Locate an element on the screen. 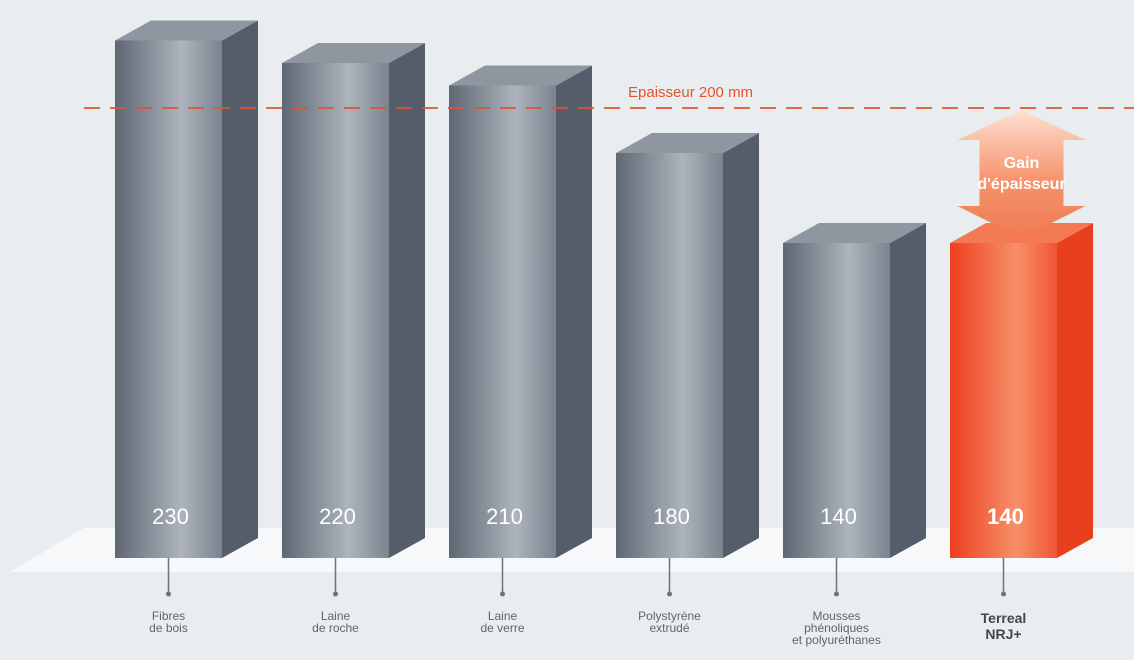 Image resolution: width=1134 pixels, height=660 pixels. category-label-2: Laine de verre is located at coordinates (502, 622).